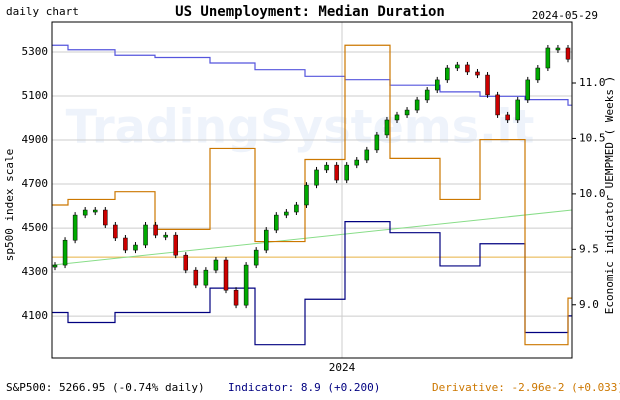  Describe the element at coordinates (342, 367) in the screenshot. I see `x-tick-label: 2024` at that location.